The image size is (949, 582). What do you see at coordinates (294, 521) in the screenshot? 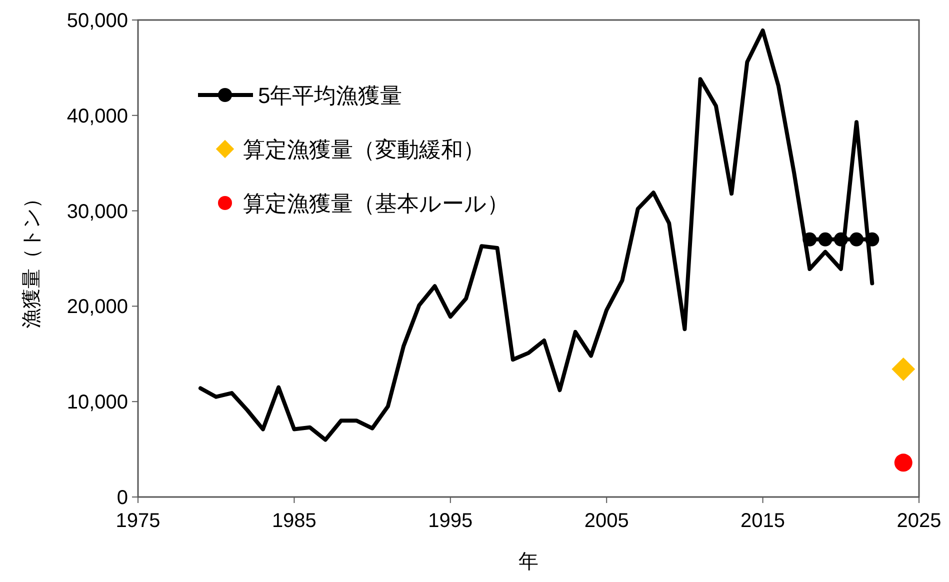
I see `x-tick-label: 1985` at bounding box center [294, 521].